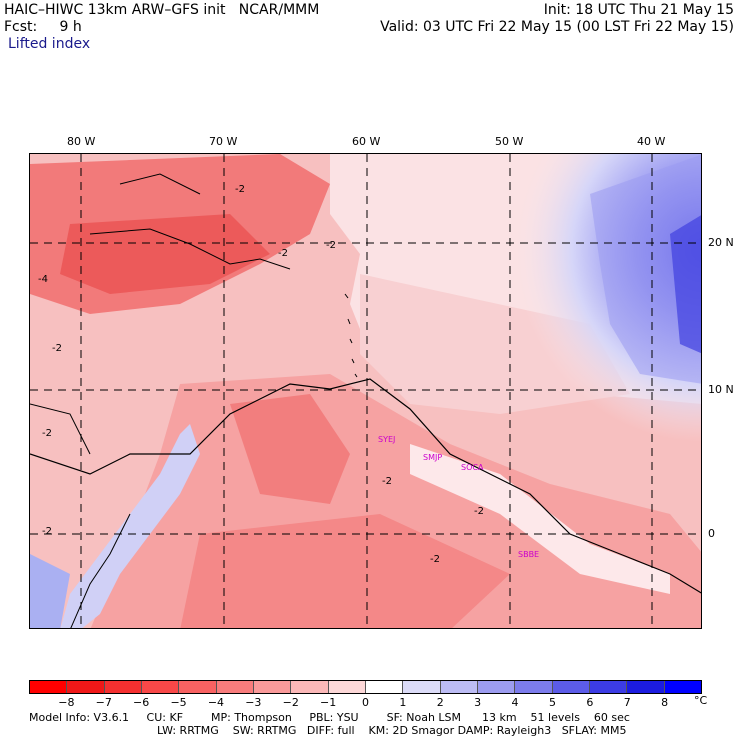  What do you see at coordinates (160, 184) in the screenshot?
I see `coastline-cuba` at bounding box center [160, 184].